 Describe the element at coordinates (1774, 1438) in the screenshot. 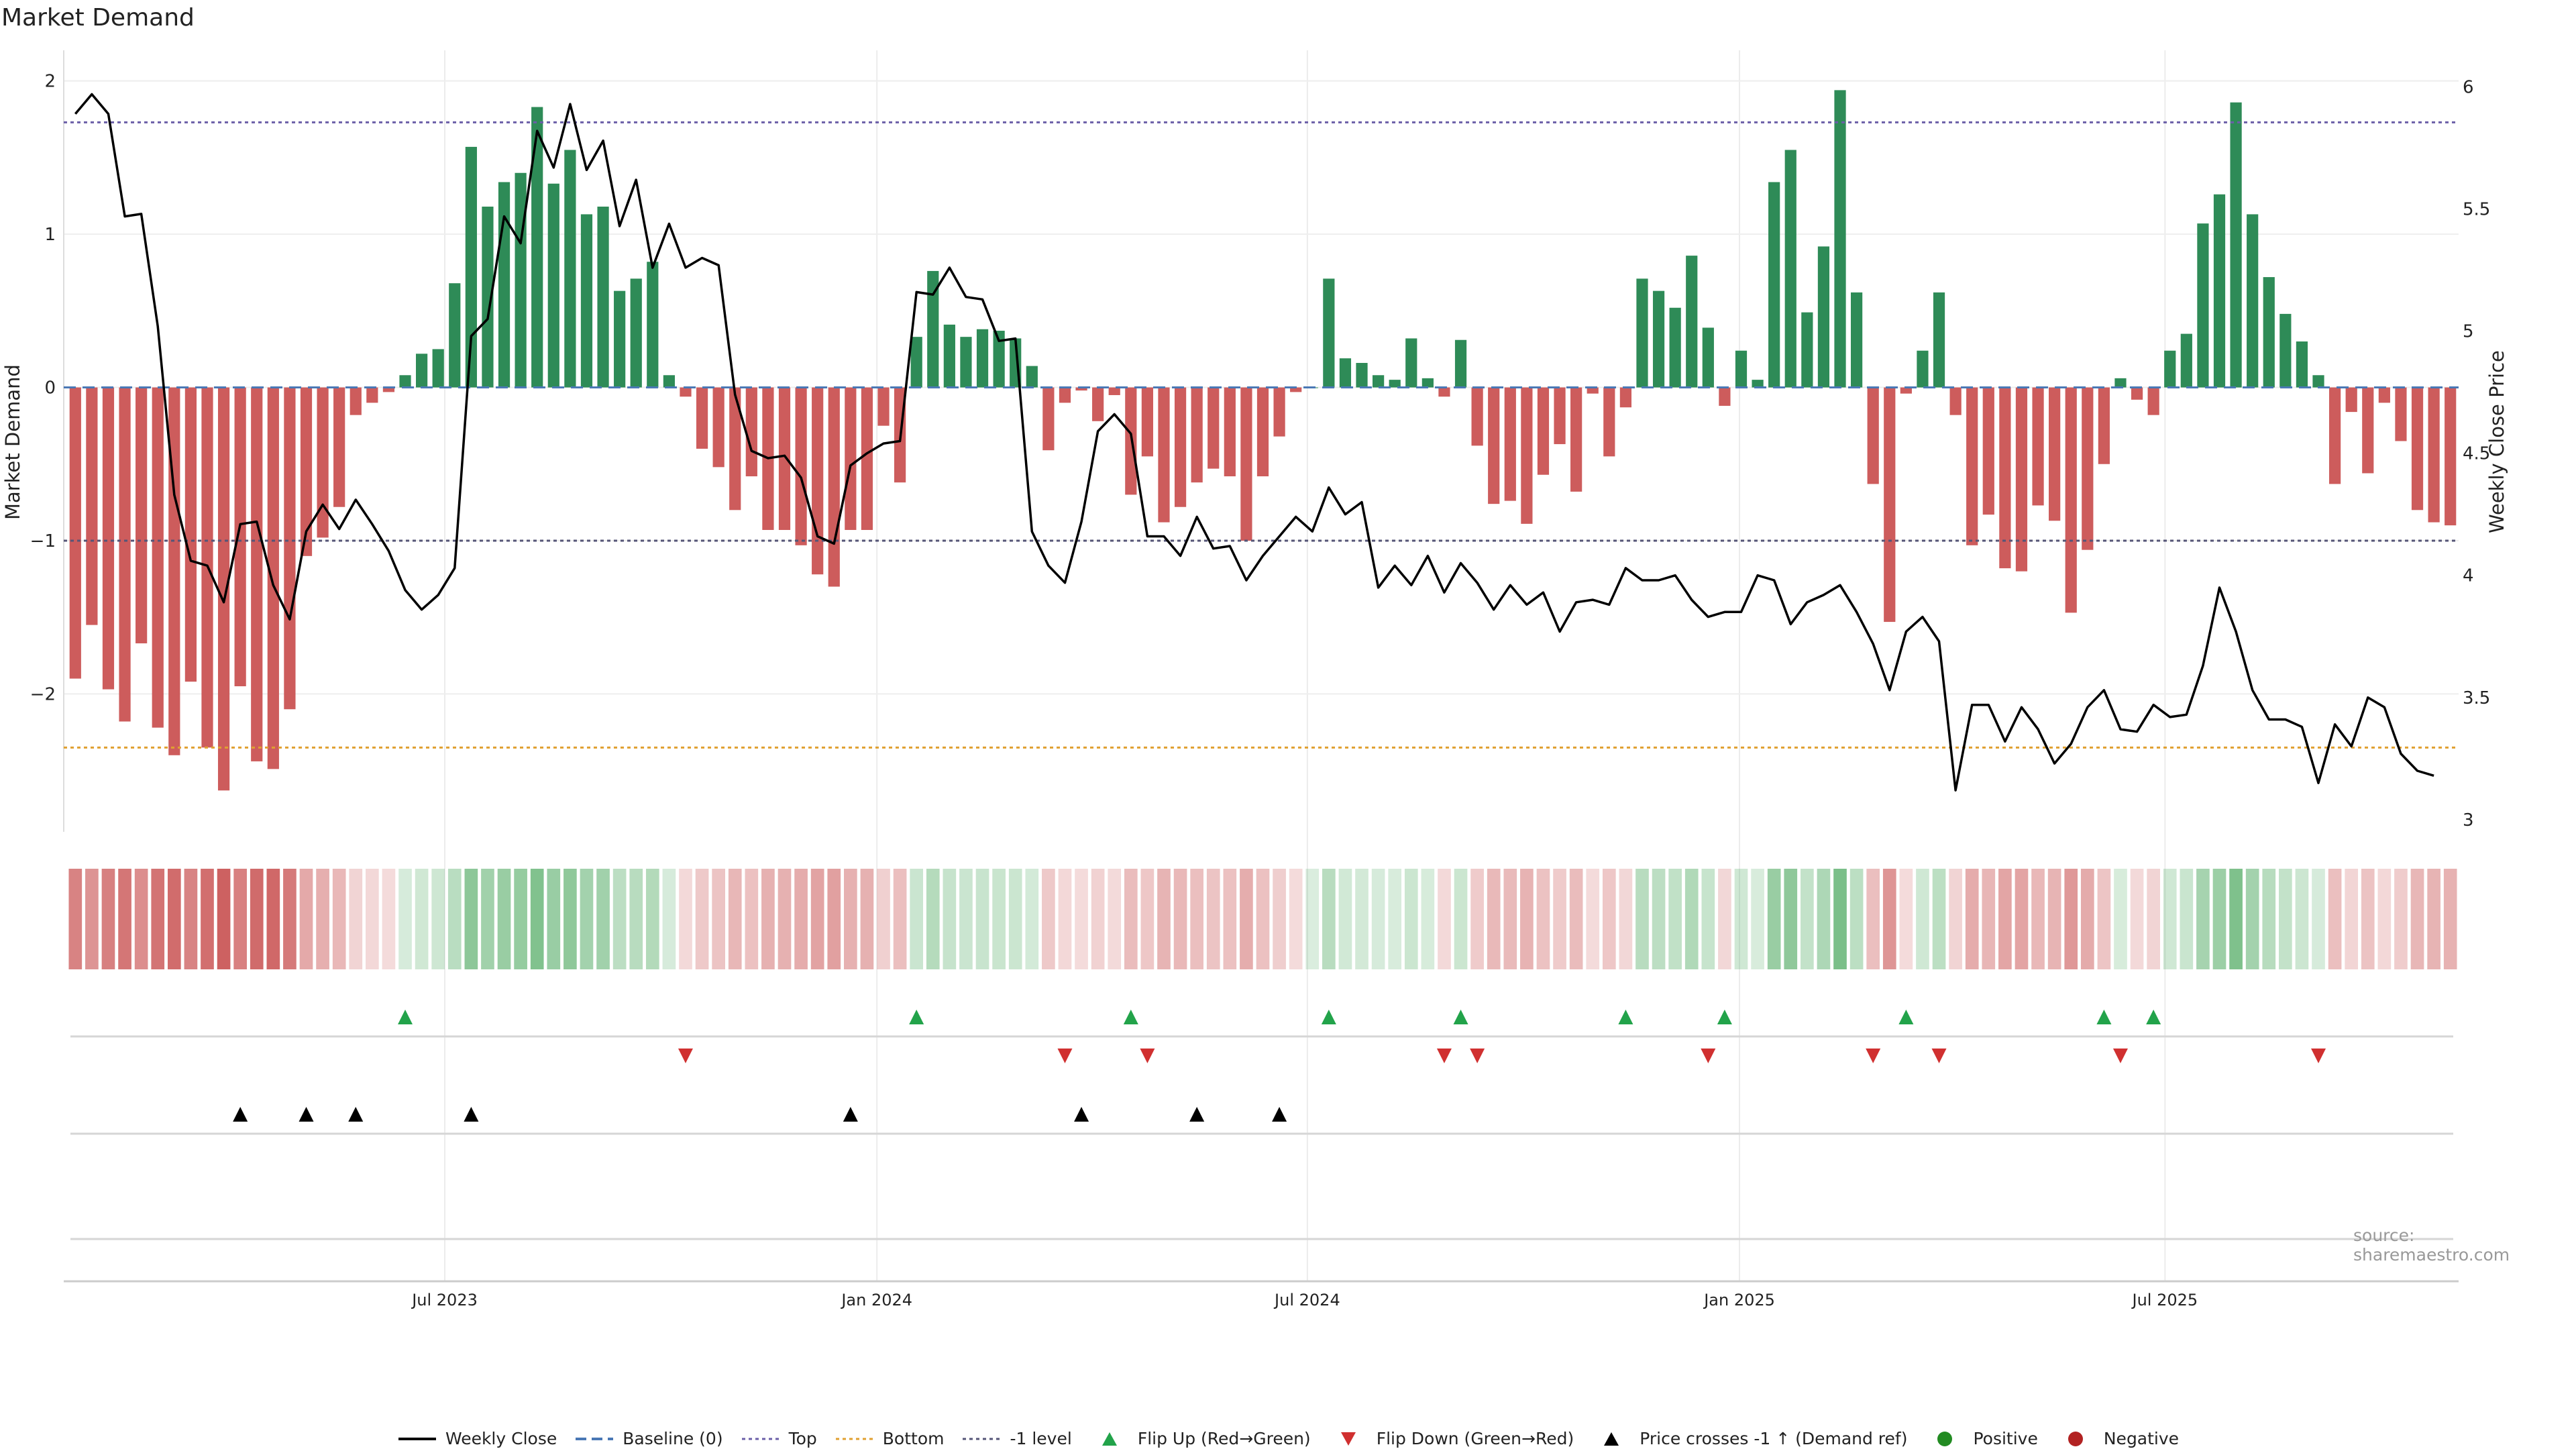

I see `legend-label: Price crosses -1 ↑ (Demand ref)` at that location.